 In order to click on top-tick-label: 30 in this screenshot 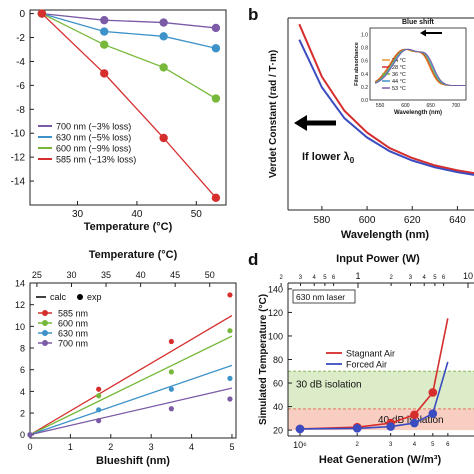, I will do `click(71, 275)`.